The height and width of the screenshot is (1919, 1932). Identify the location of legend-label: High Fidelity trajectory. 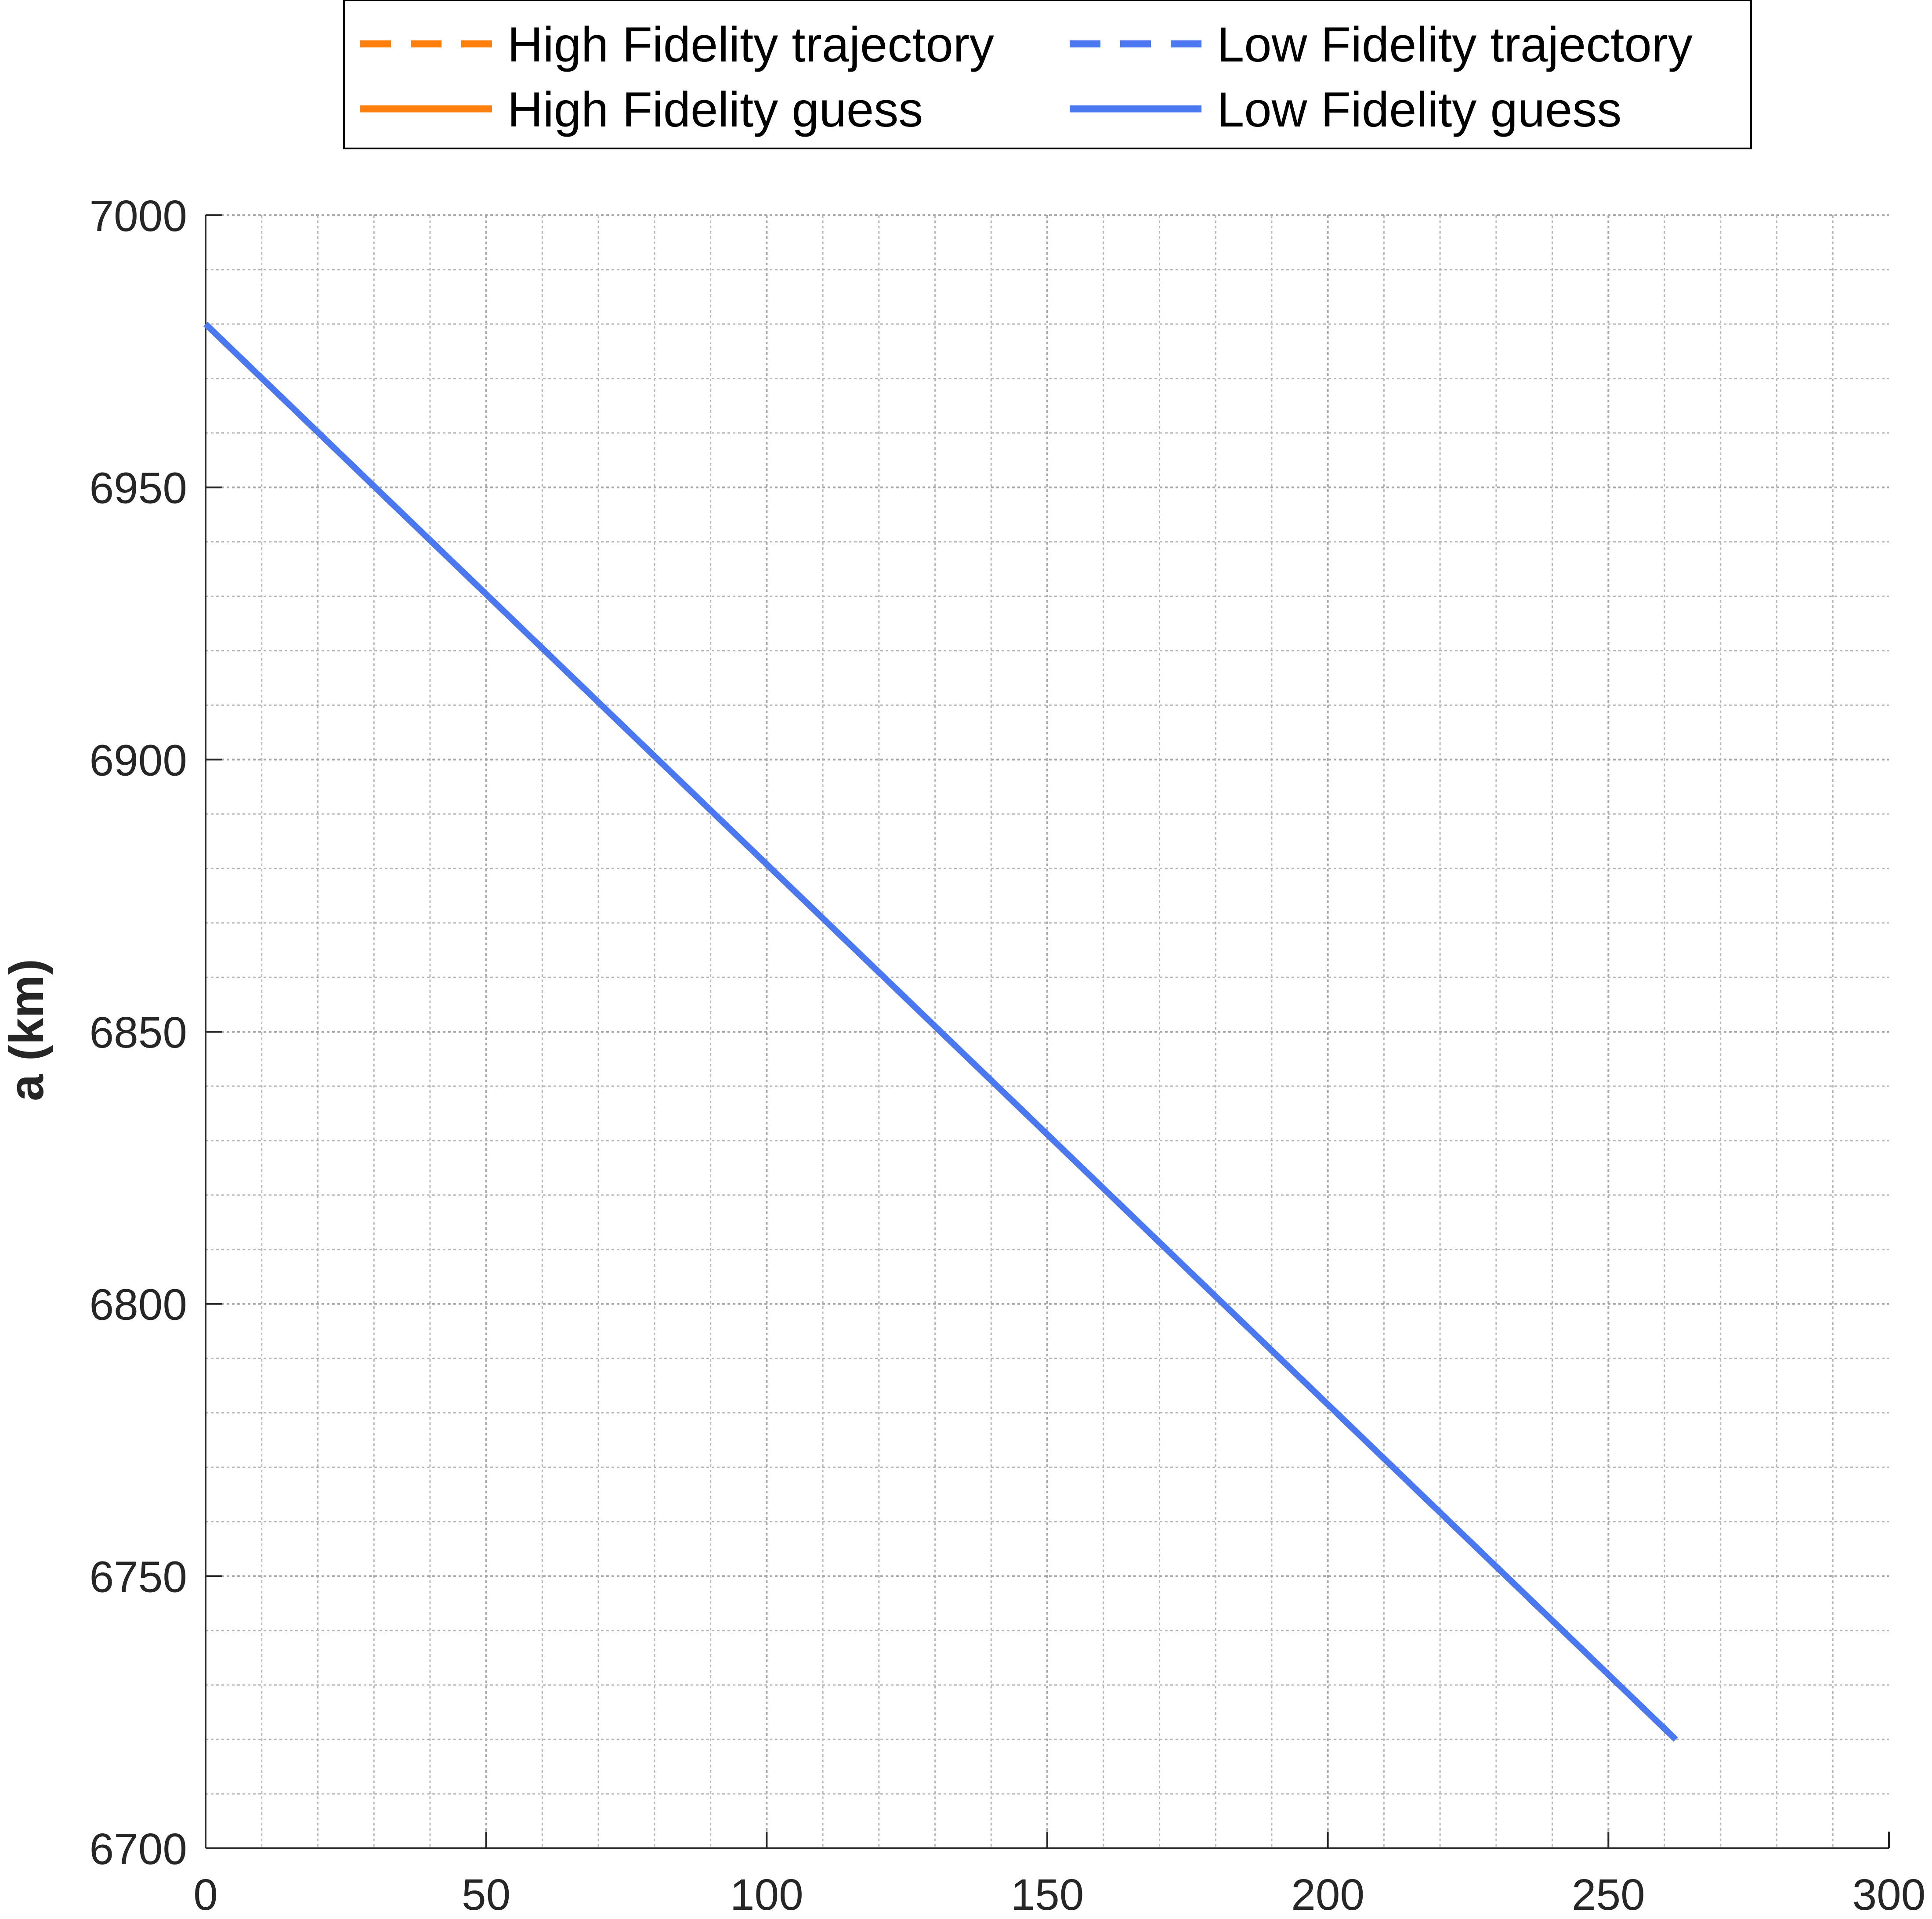
(750, 44).